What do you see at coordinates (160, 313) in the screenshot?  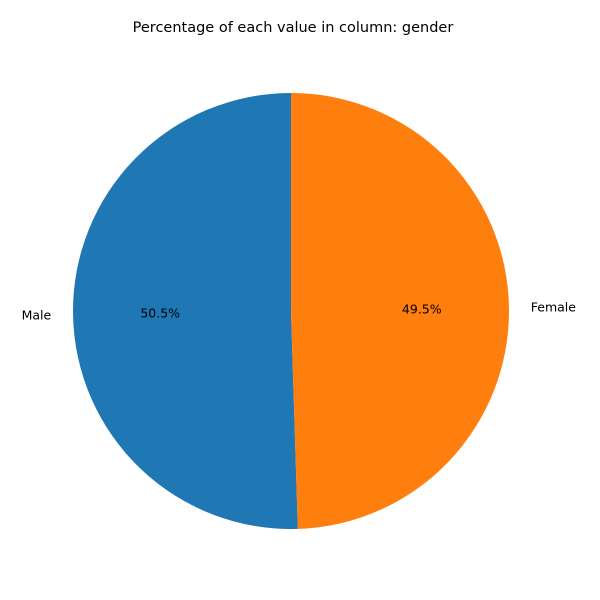 I see `slice-percent-male: 50.5%` at bounding box center [160, 313].